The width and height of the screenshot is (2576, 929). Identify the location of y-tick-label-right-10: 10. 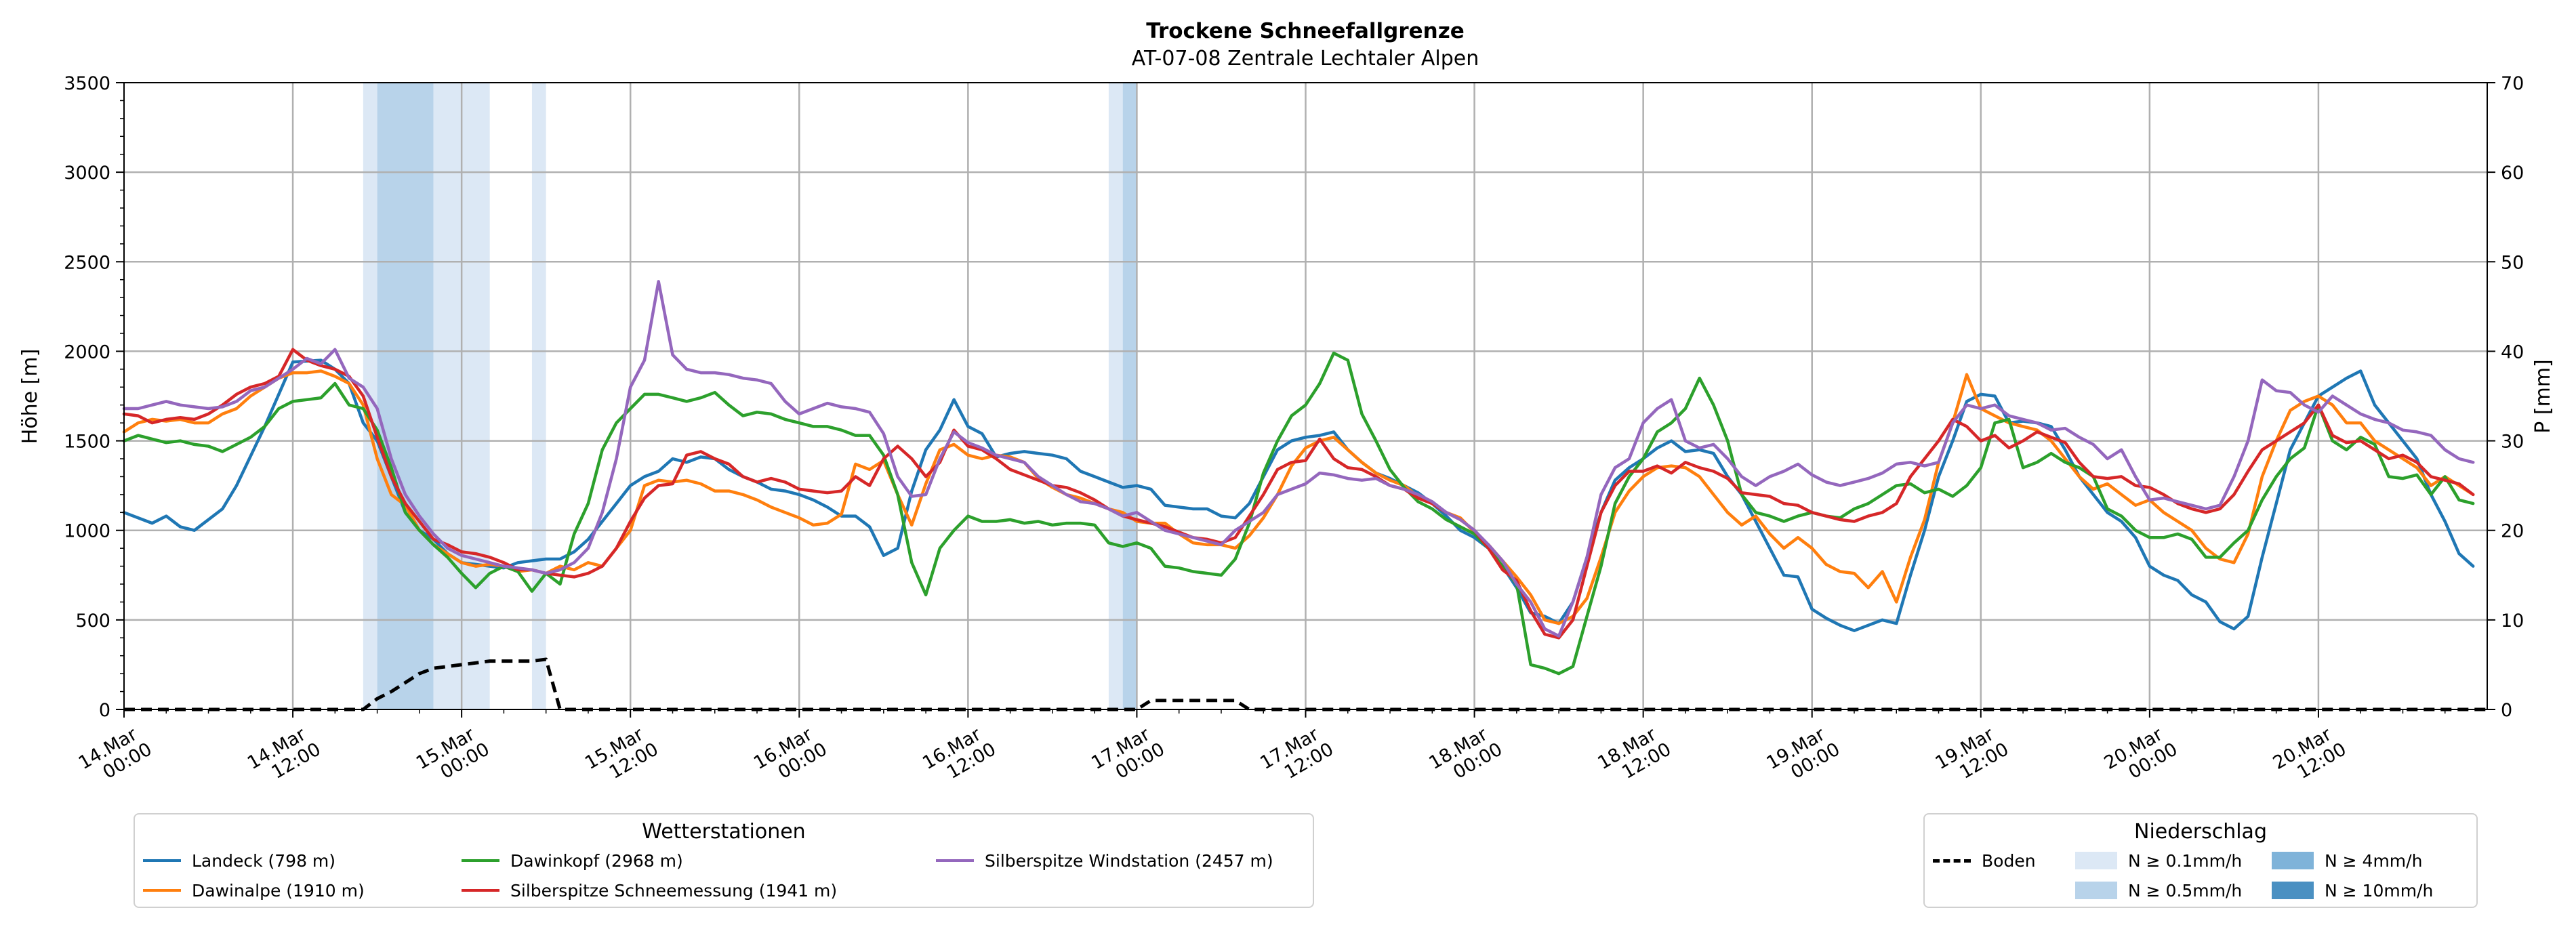
(2513, 621).